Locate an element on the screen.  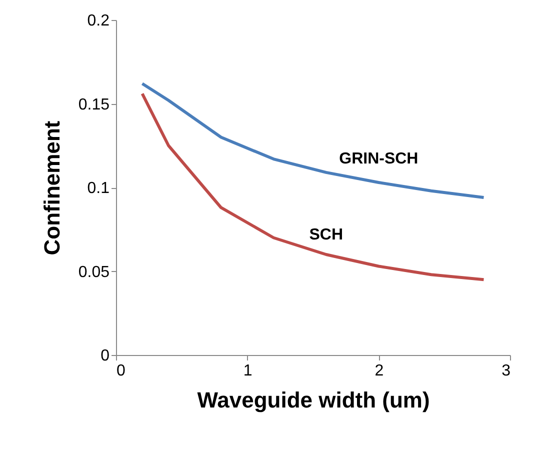
y-tick-label: 0.1 is located at coordinates (98, 188).